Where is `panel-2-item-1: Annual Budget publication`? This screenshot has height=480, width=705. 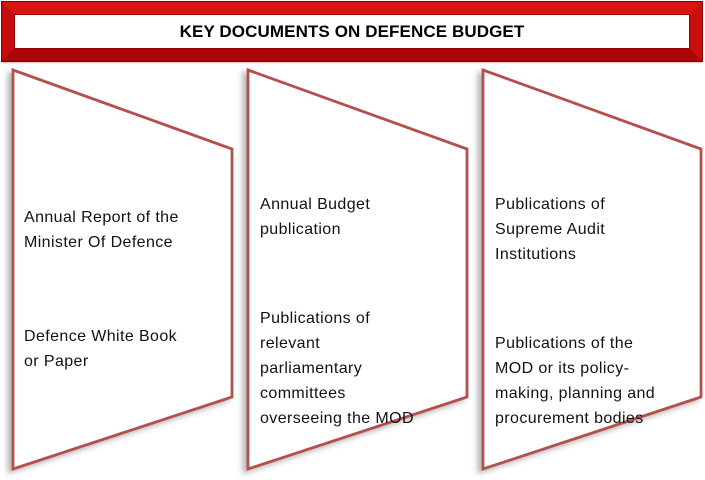 panel-2-item-1: Annual Budget publication is located at coordinates (315, 217).